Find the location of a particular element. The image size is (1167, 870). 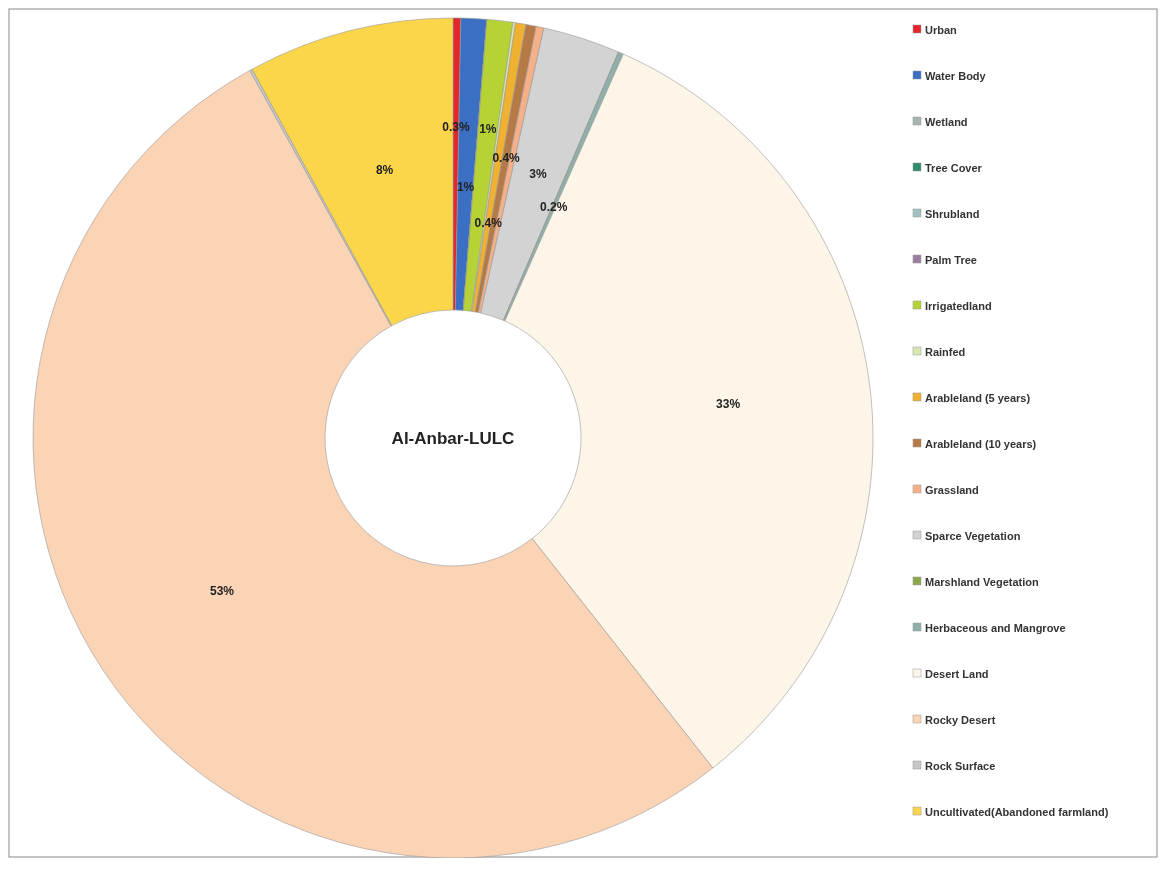

legend-label: Palm Tree is located at coordinates (951, 259).